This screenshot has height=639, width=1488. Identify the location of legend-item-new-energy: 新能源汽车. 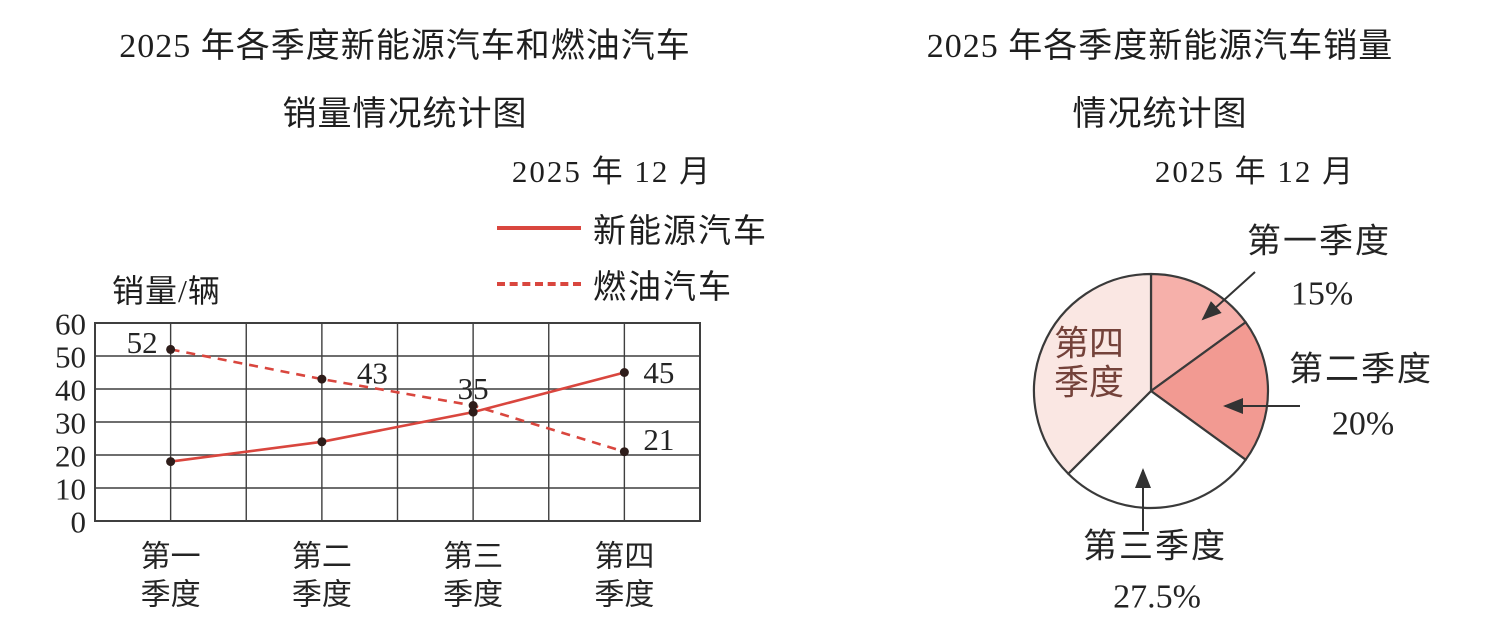
(632, 229).